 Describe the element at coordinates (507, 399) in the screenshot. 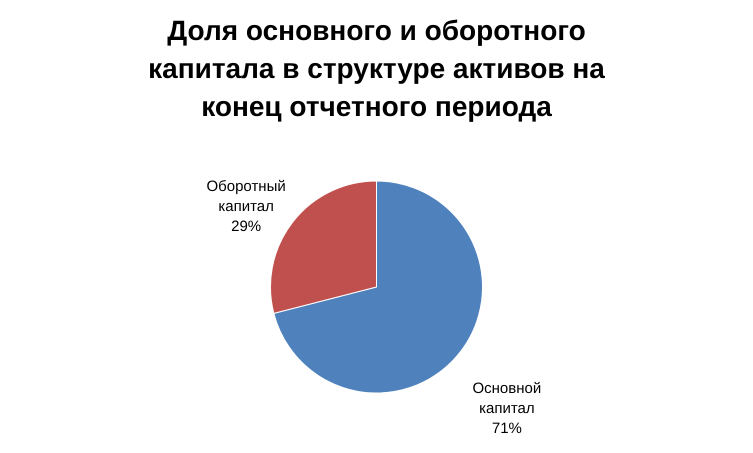

I see `slice-label: Основной капитал` at that location.